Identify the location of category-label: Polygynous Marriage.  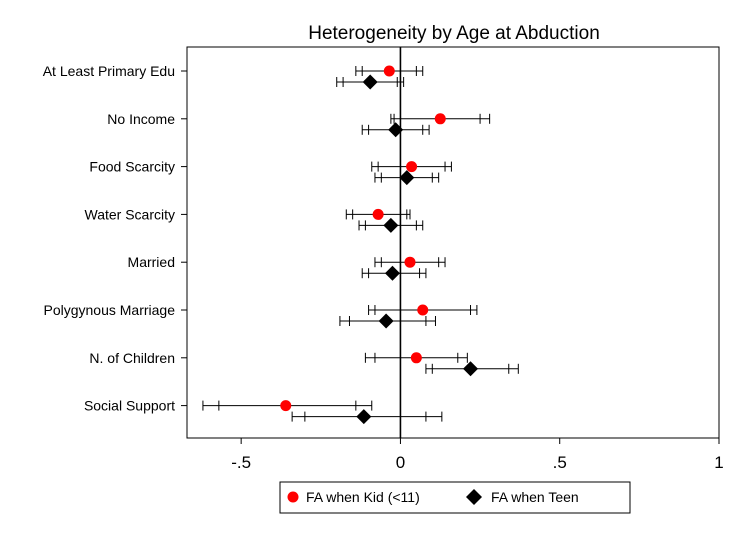
(109, 310).